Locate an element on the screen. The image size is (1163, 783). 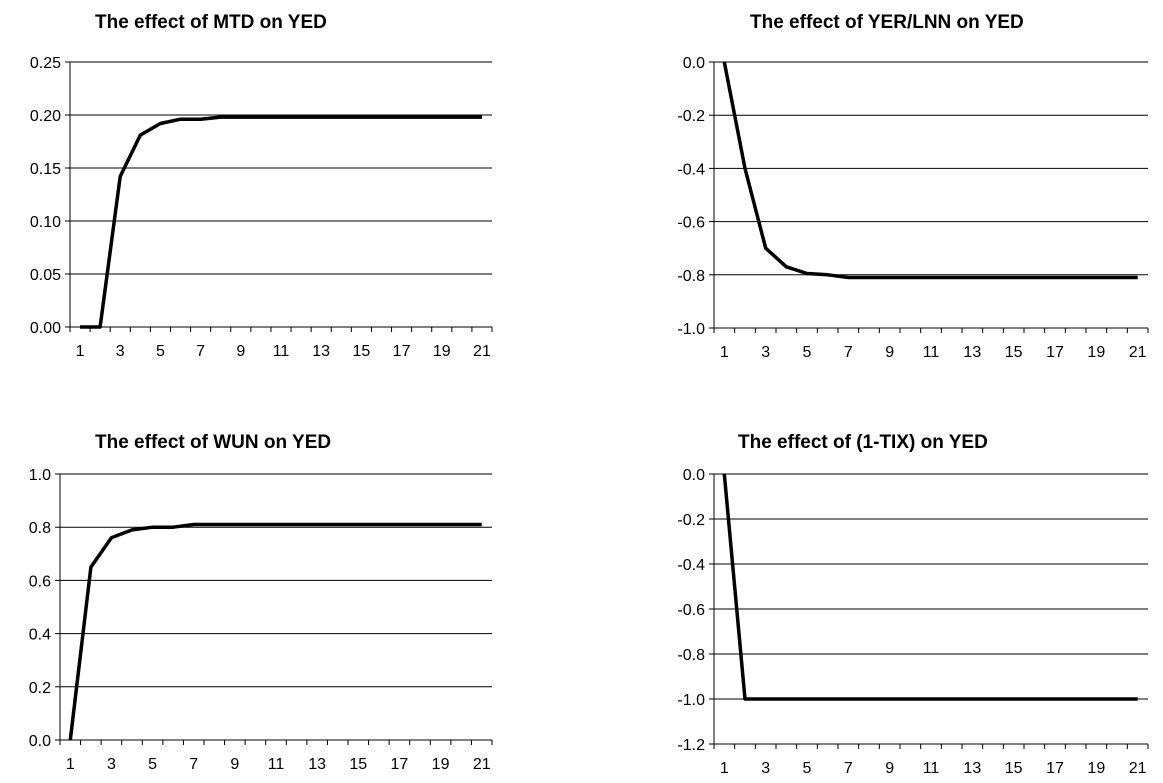
y-tick-label: 0.20 is located at coordinates (45, 116).